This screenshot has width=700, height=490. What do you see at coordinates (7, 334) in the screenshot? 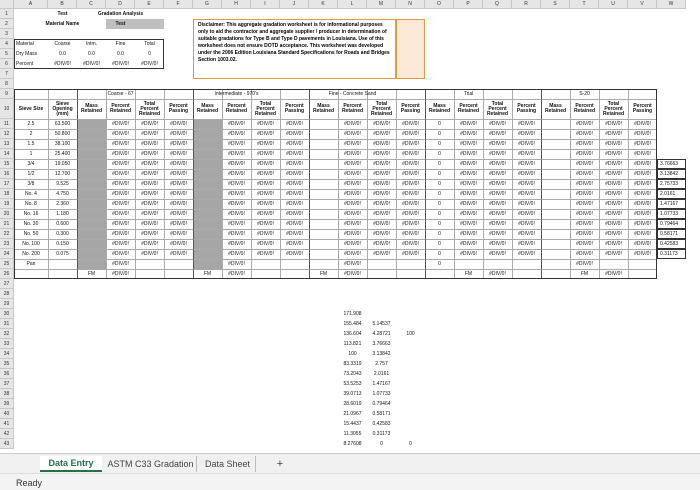
I see `row-header: 32` at bounding box center [7, 334].